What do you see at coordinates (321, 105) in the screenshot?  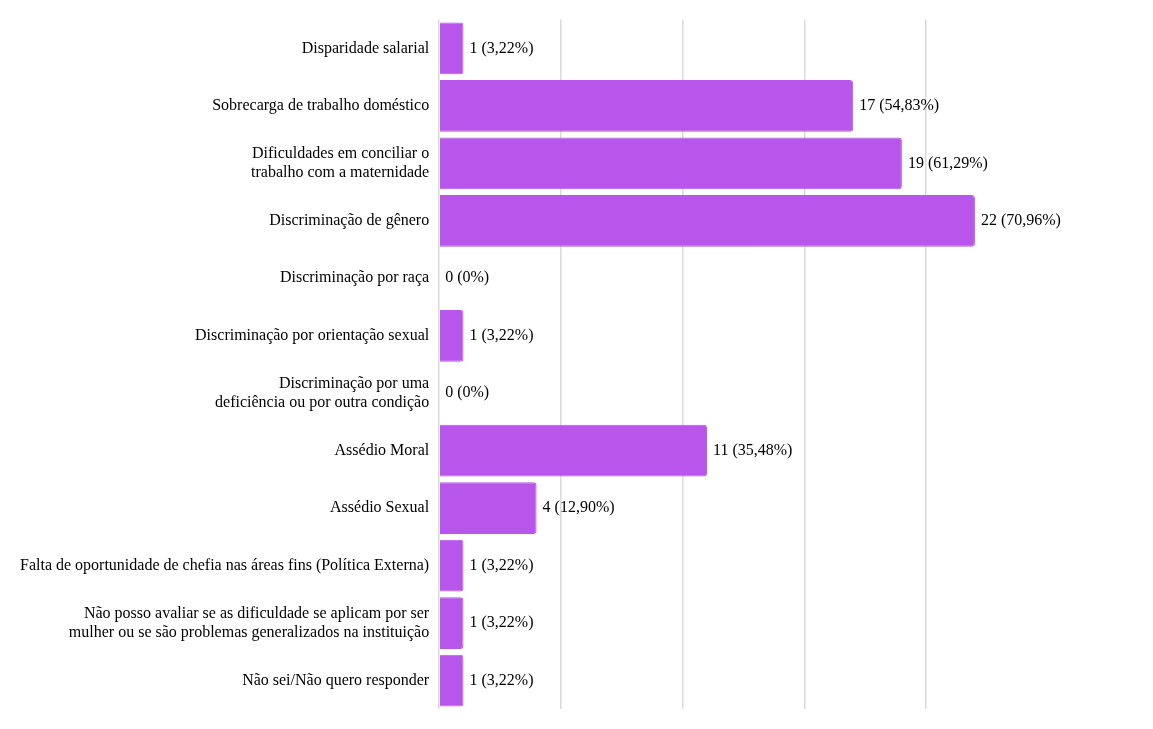 I see `y-tick-label: Sobrecarga de trabalho doméstico` at bounding box center [321, 105].